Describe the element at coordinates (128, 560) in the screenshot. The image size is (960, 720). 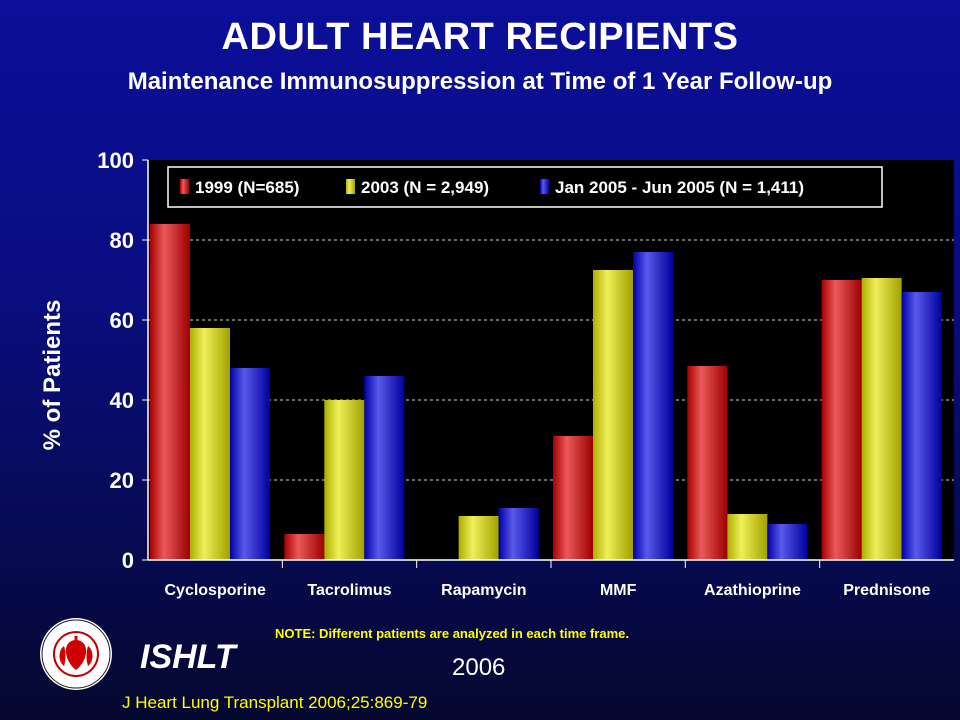
I see `y-tick-label: 0` at that location.